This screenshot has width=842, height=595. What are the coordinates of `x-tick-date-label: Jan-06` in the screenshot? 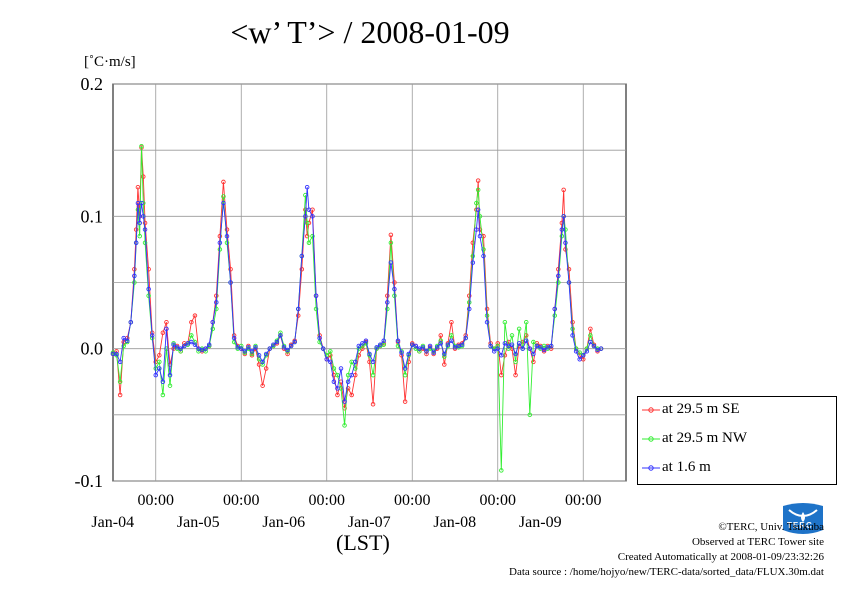 It's located at (283, 522).